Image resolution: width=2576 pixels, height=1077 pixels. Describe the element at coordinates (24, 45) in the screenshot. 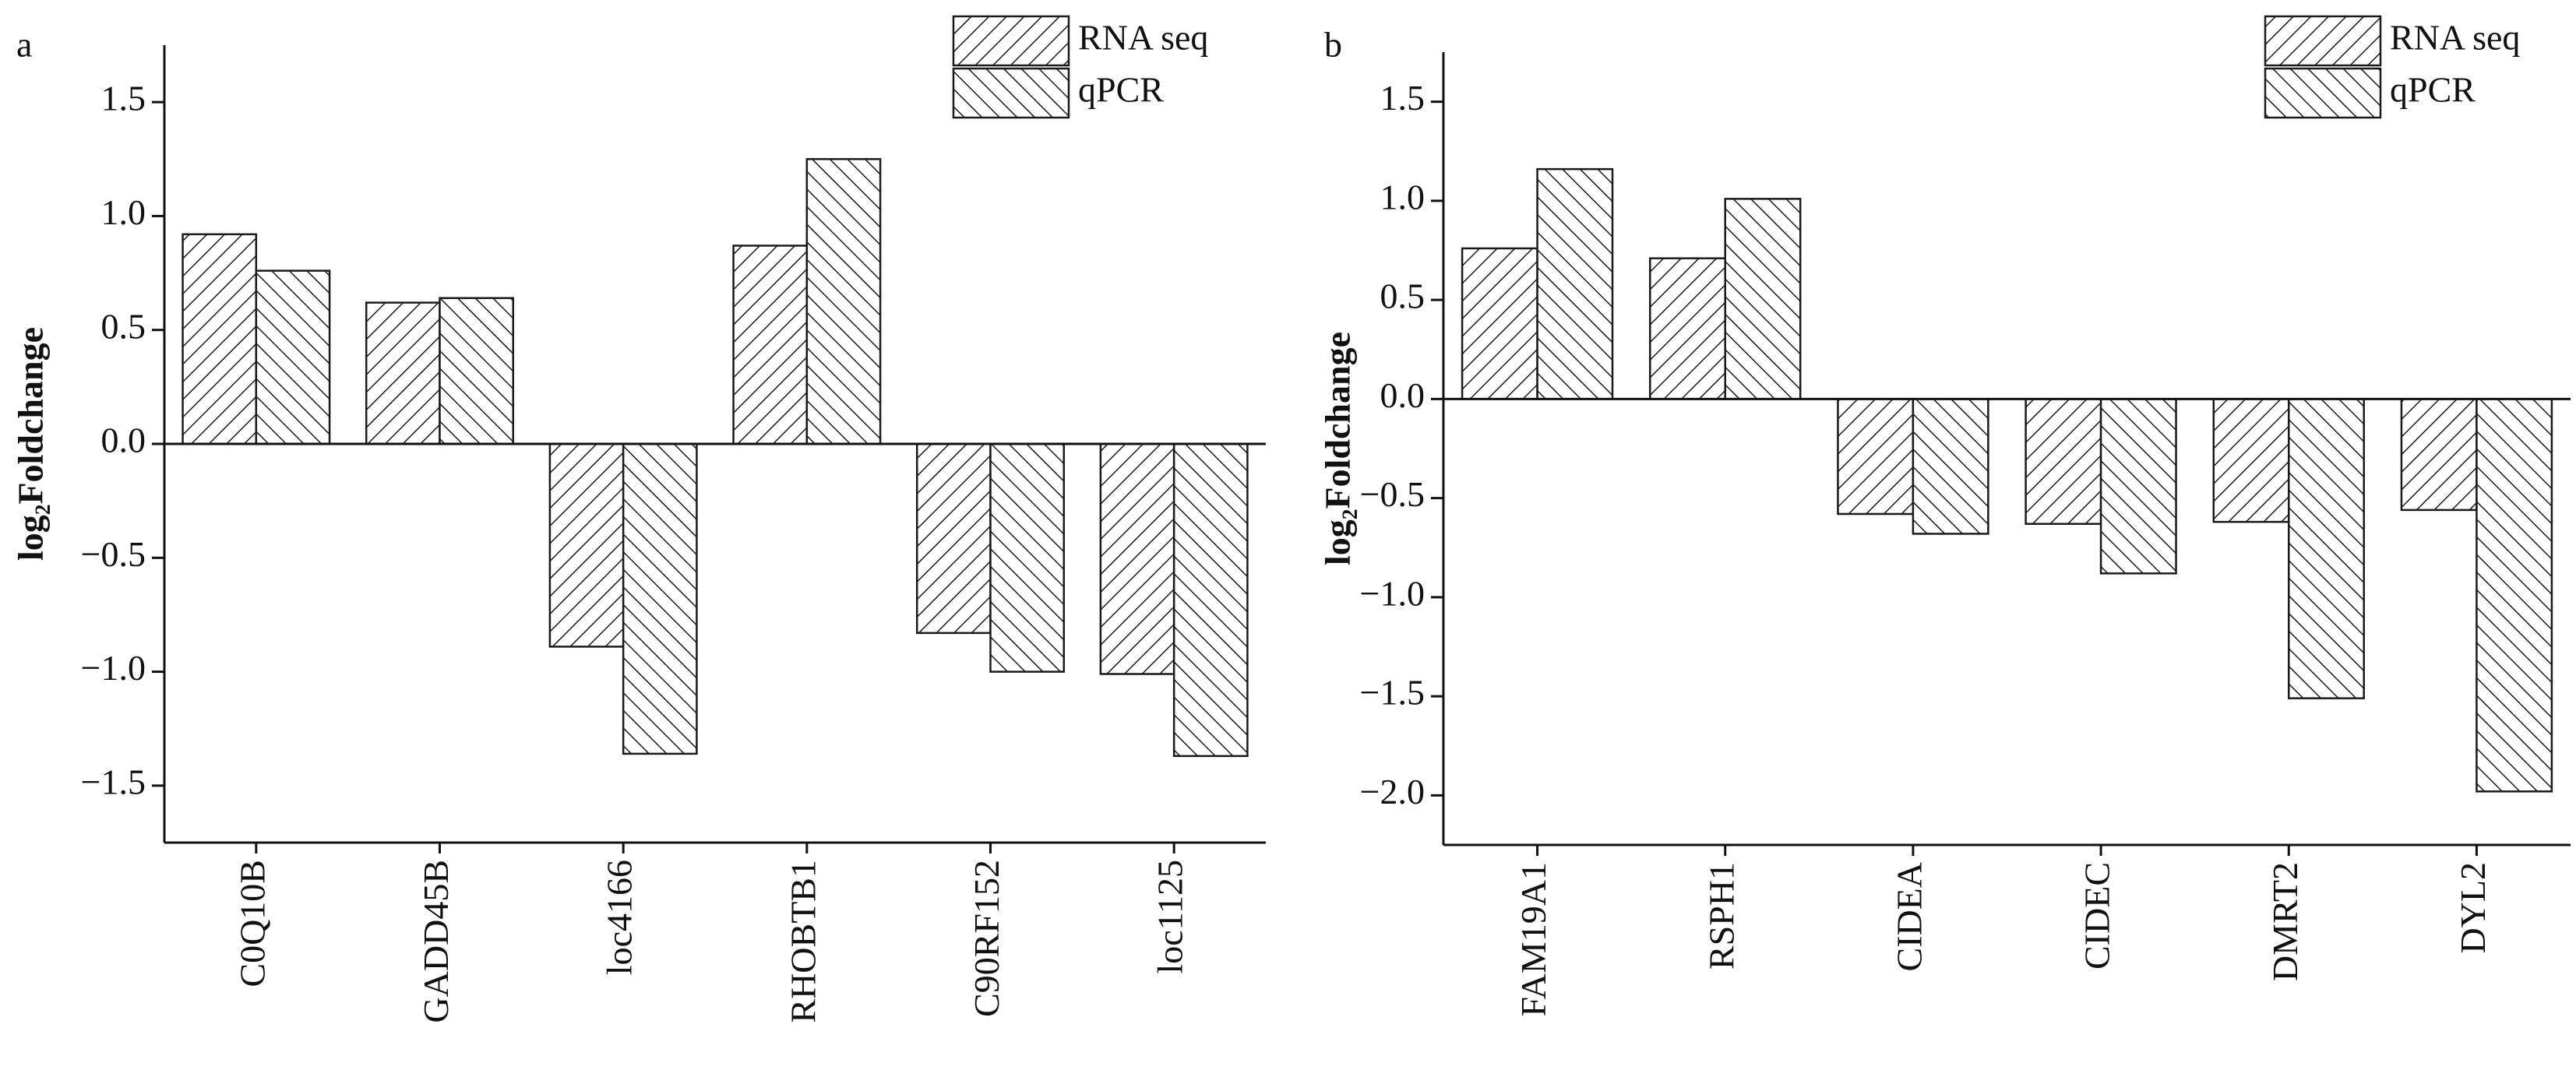

I see `panel-label: a` at that location.